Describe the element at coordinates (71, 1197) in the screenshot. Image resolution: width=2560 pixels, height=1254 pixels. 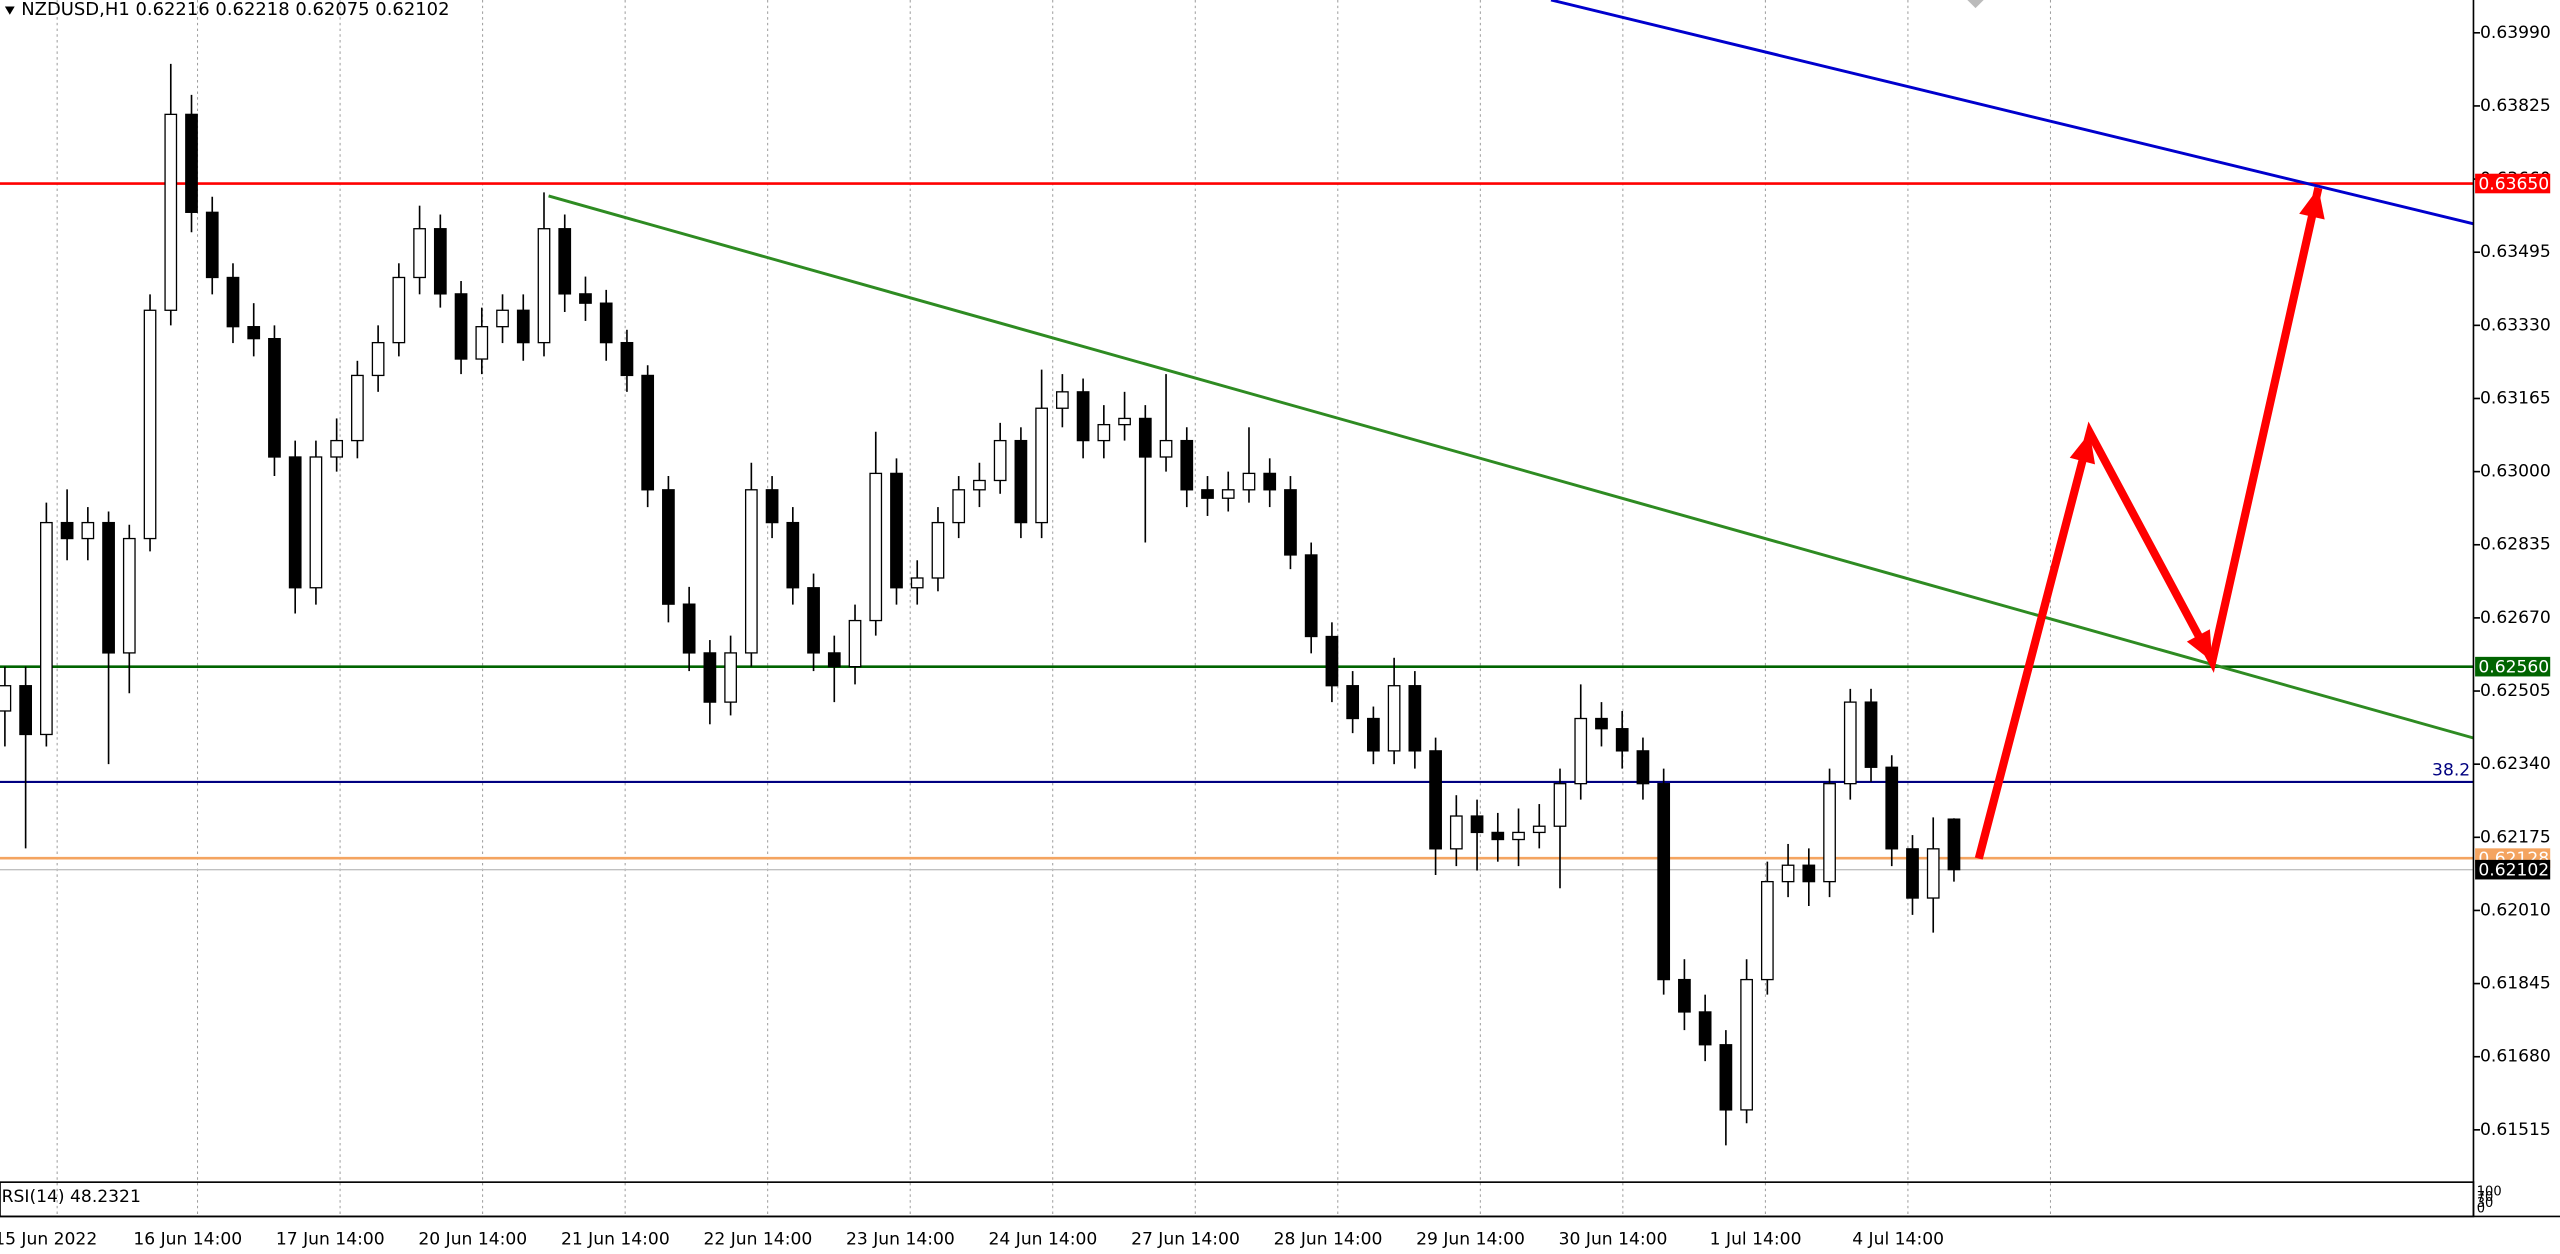
I see `rsi-label: RSI(14) 48.2321` at that location.